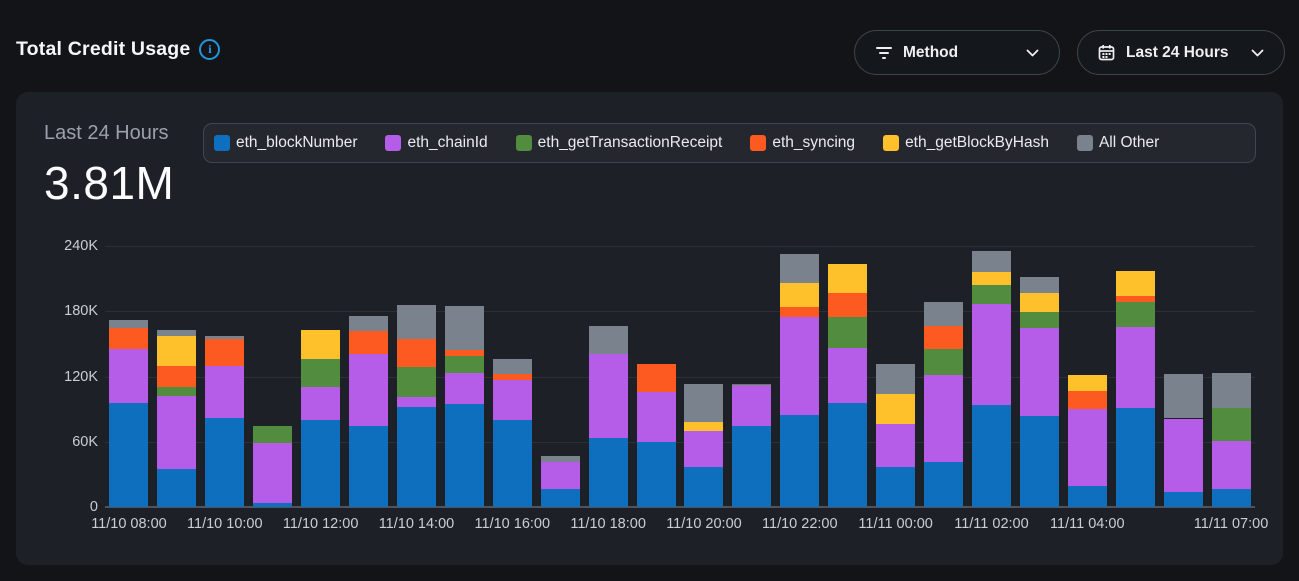 The image size is (1299, 581). I want to click on legend-item: eth_getTransactionReceipt, so click(618, 143).